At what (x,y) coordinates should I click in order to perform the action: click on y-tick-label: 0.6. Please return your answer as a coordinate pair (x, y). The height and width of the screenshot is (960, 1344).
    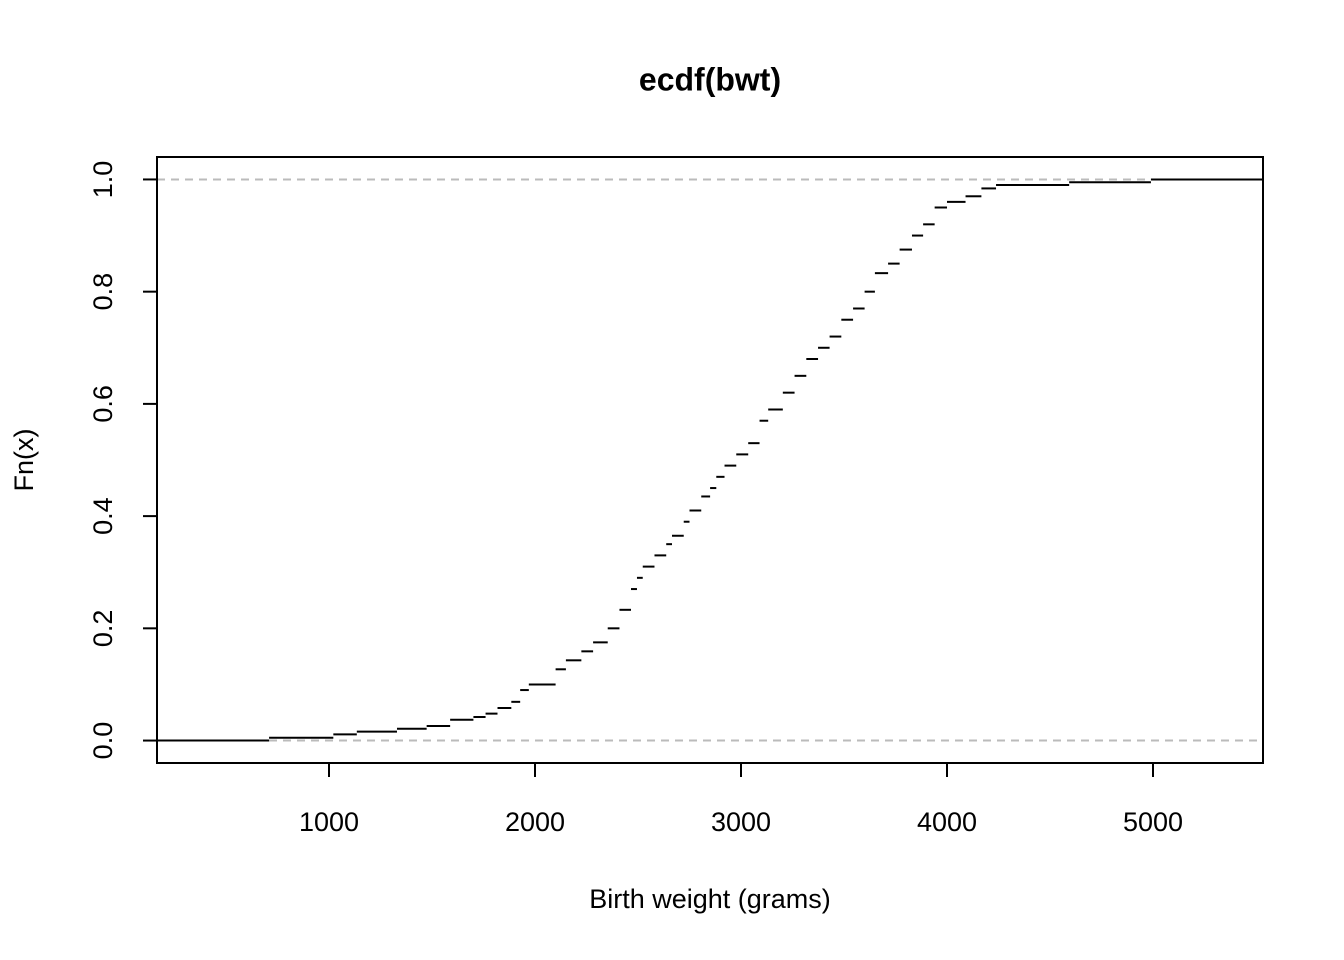
    Looking at the image, I should click on (103, 404).